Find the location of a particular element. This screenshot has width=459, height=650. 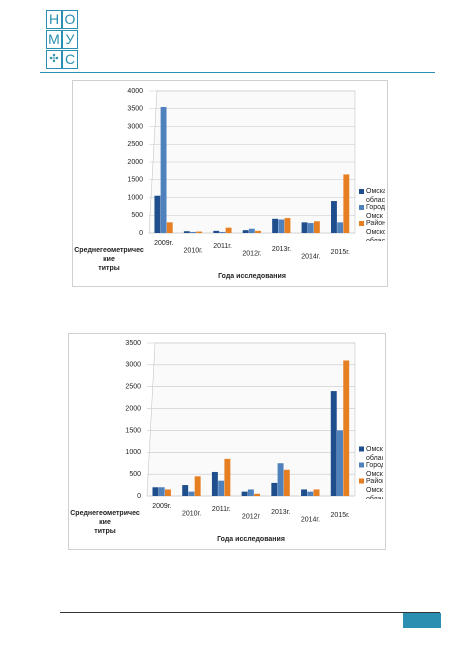

back-wall is located at coordinates (251, 419).